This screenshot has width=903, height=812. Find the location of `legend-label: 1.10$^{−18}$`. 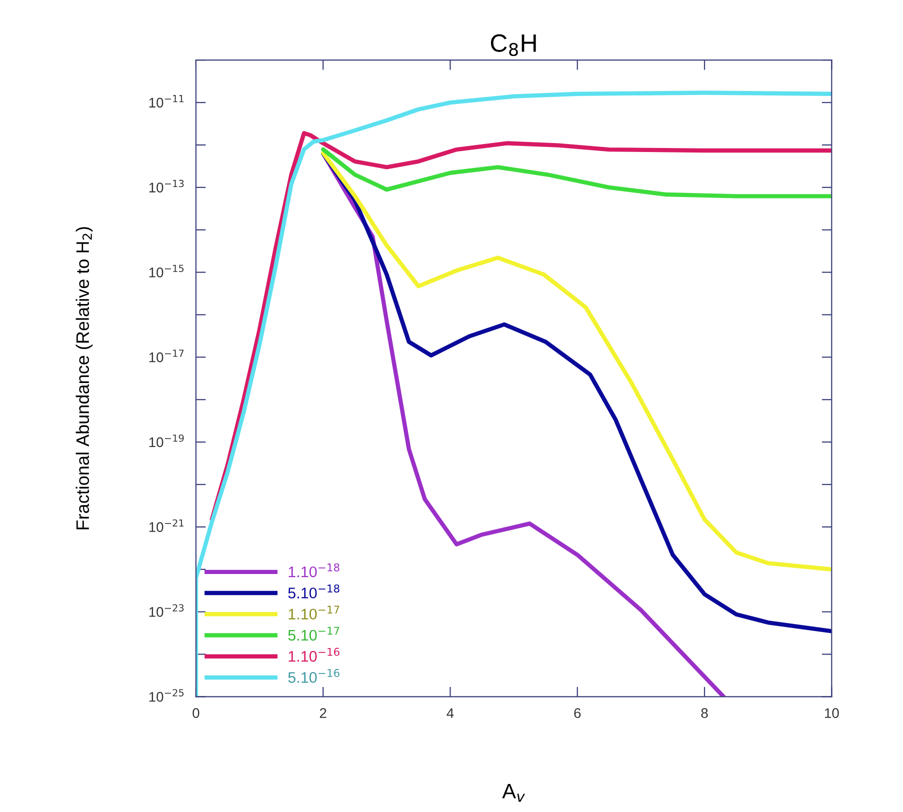

legend-label: 1.10$^{−18}$ is located at coordinates (314, 570).